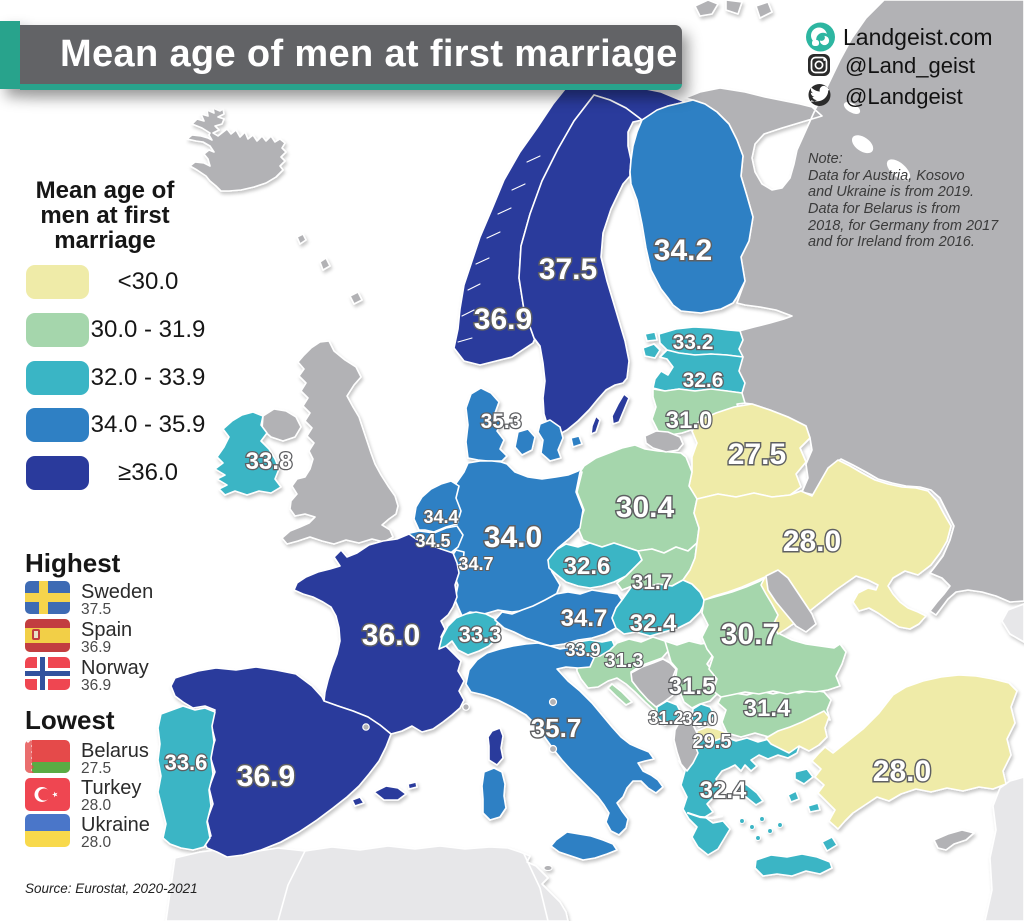  Describe the element at coordinates (652, 582) in the screenshot. I see `svg-text: 31.7` at that location.